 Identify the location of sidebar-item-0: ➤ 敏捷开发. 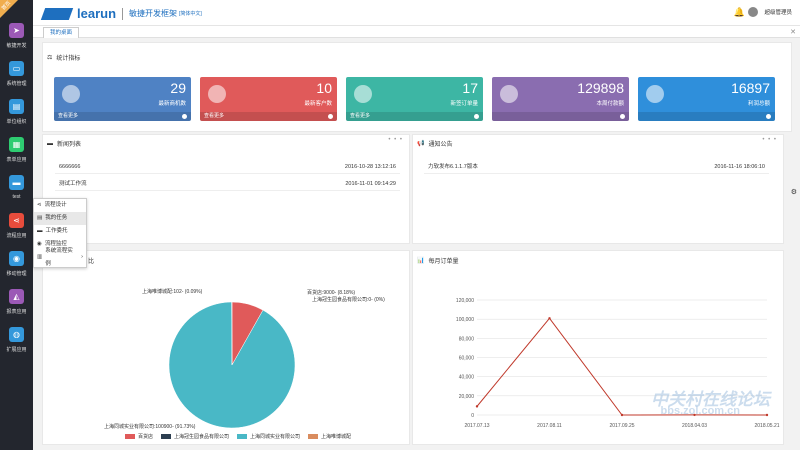
(16, 40).